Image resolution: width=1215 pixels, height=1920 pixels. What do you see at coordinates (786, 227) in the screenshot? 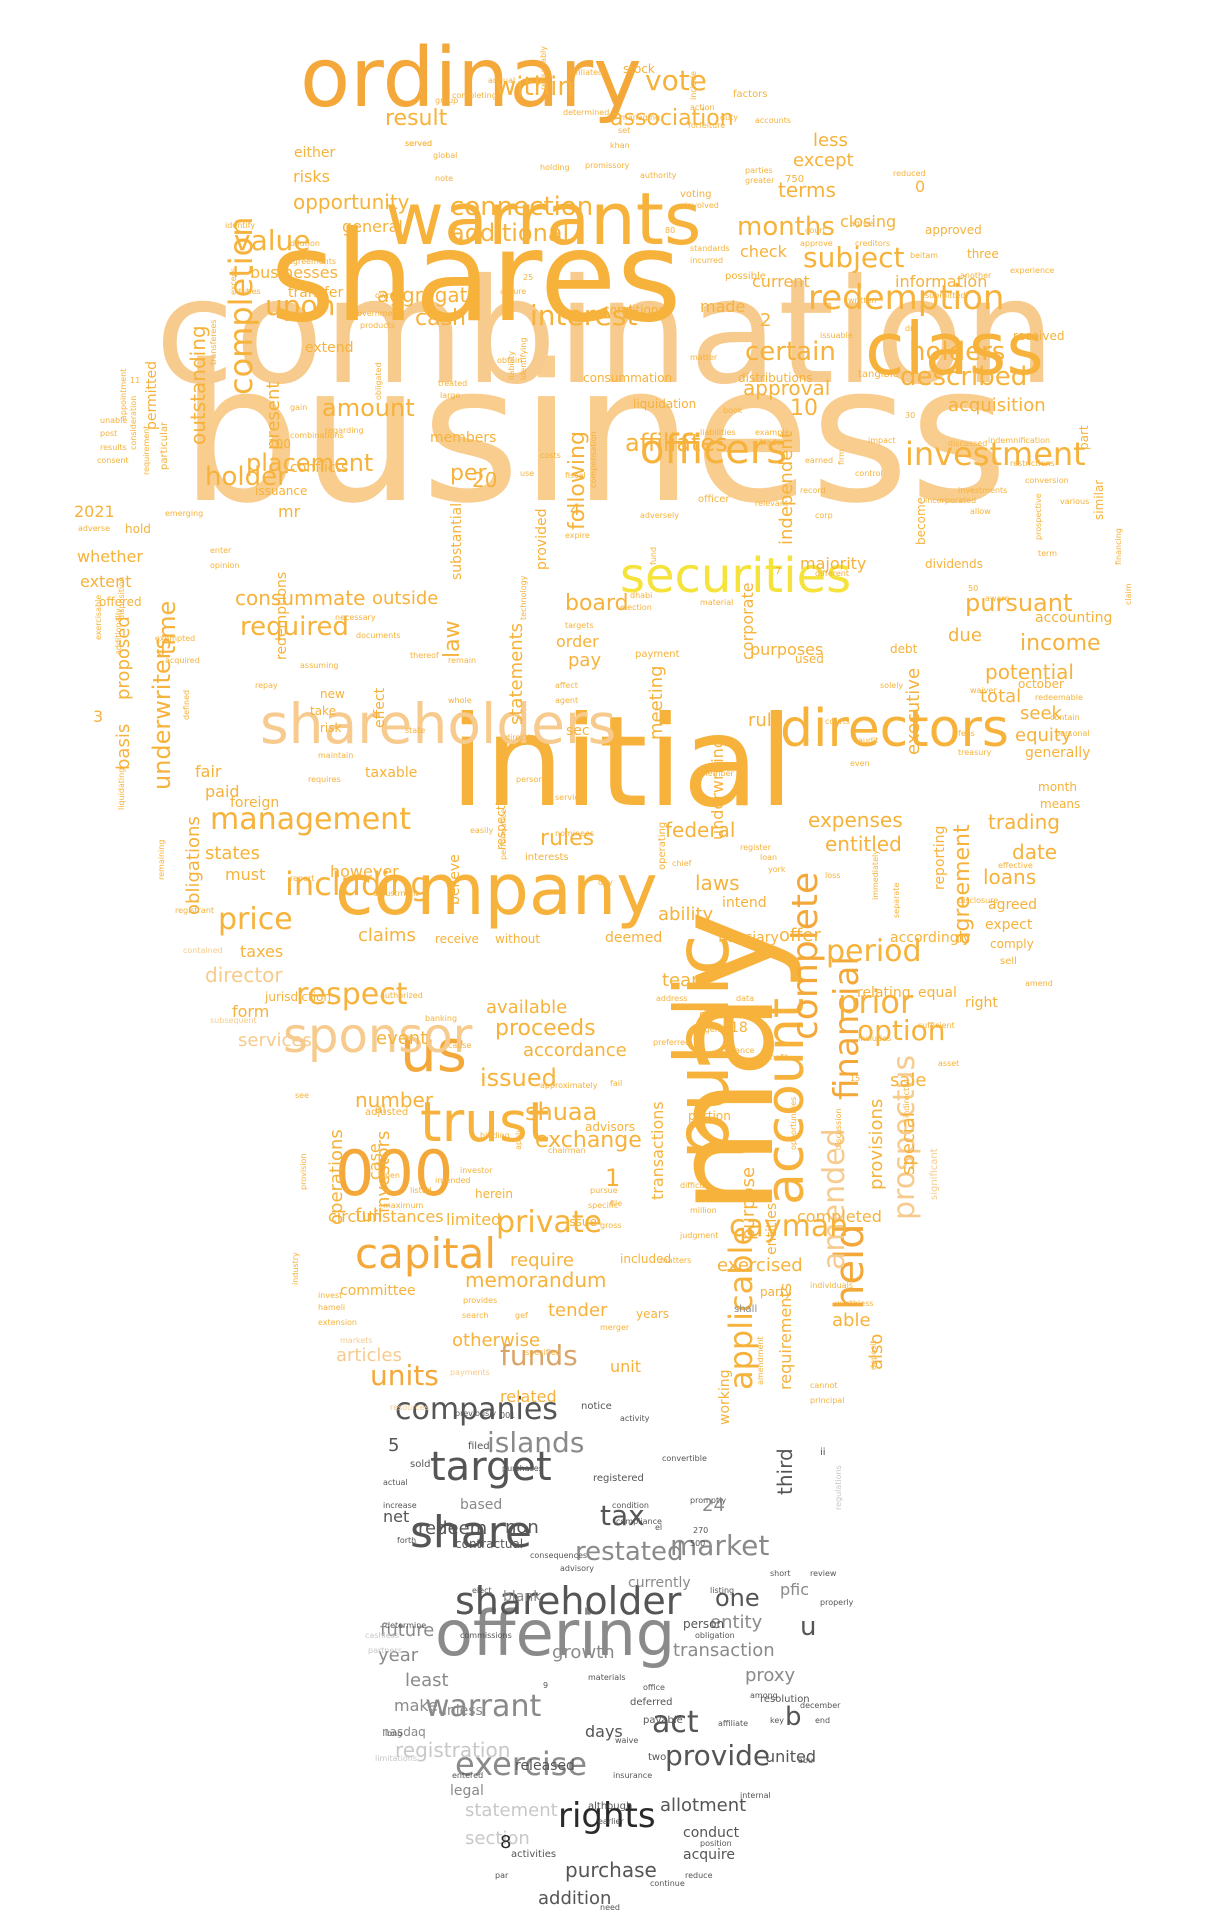
I see `word-months: months` at bounding box center [786, 227].